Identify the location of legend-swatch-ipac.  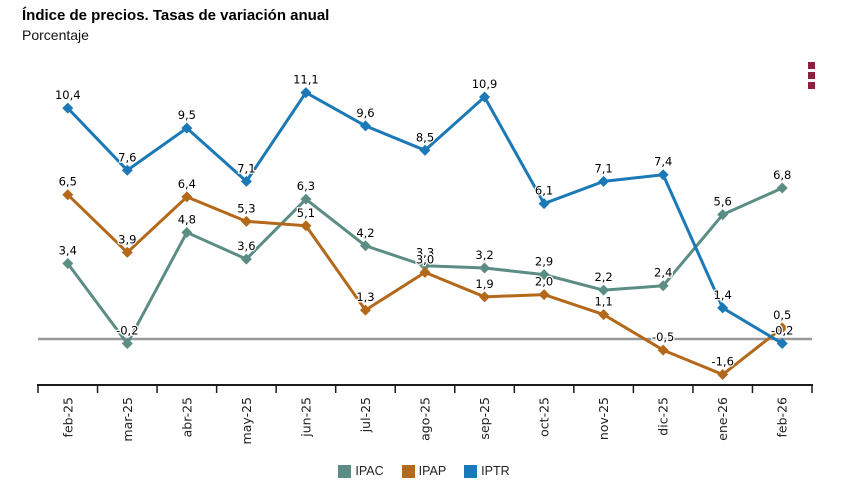
(345, 471).